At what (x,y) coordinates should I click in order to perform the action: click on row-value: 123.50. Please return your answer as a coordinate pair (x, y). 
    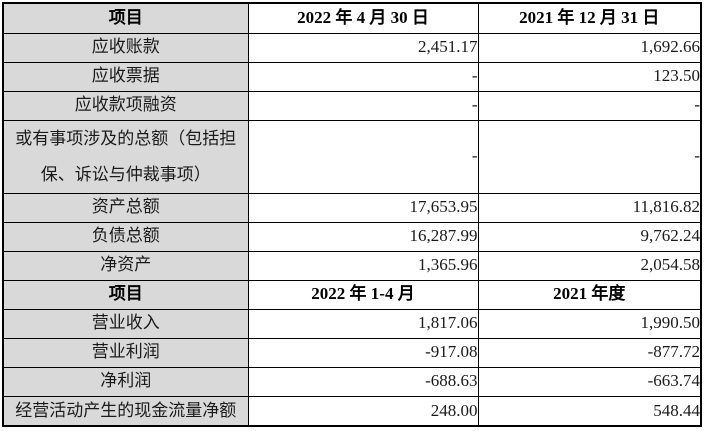
    Looking at the image, I should click on (589, 76).